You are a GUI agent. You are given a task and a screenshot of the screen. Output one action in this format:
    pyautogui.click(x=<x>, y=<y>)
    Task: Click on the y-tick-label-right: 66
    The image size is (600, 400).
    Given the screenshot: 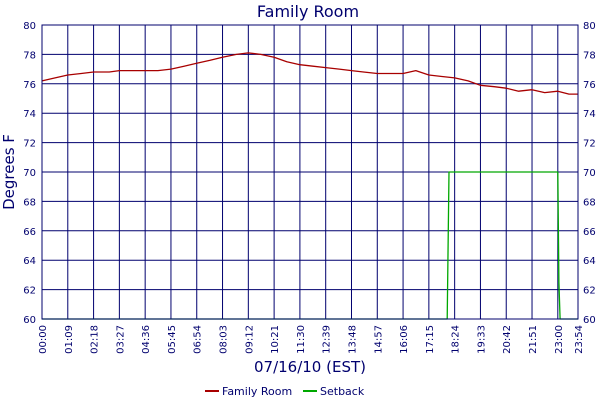 What is the action you would take?
    pyautogui.click(x=589, y=232)
    